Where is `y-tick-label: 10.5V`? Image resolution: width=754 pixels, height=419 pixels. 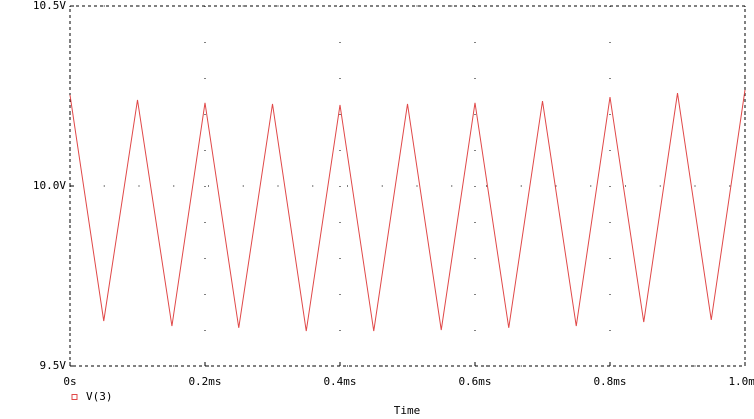
y-tick-label: 10.5V is located at coordinates (49, 6).